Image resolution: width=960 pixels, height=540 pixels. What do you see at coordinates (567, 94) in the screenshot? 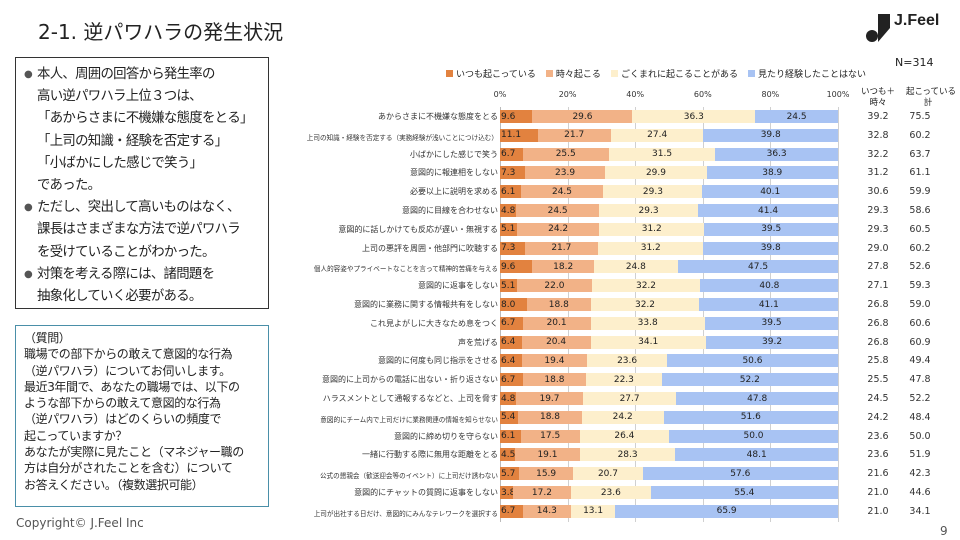
I see `x-tick-label: 20%` at bounding box center [567, 94].